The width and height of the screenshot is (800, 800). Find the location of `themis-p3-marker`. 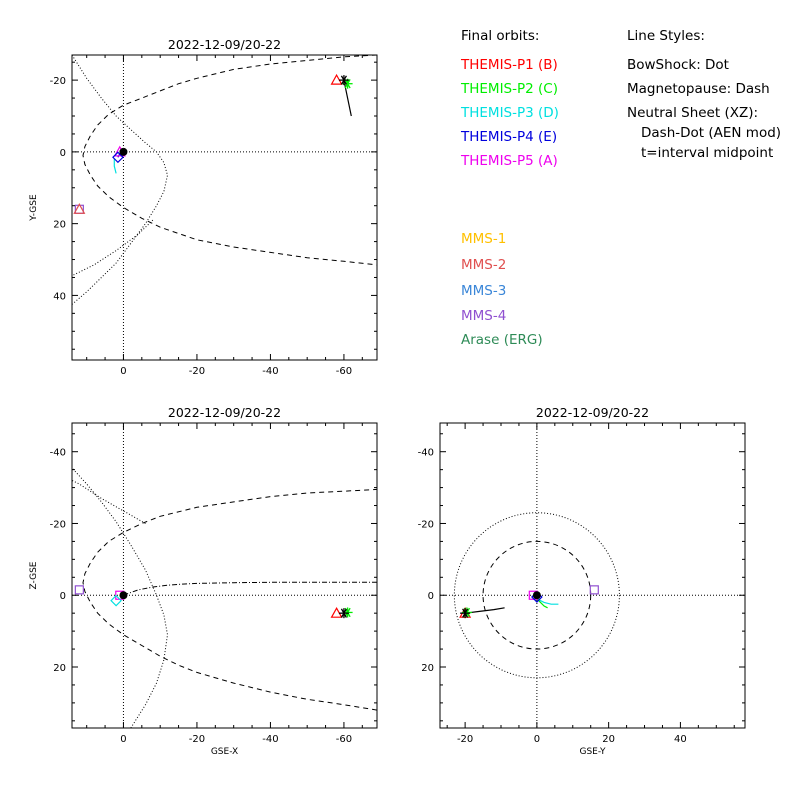

themis-p3-marker is located at coordinates (116, 600).